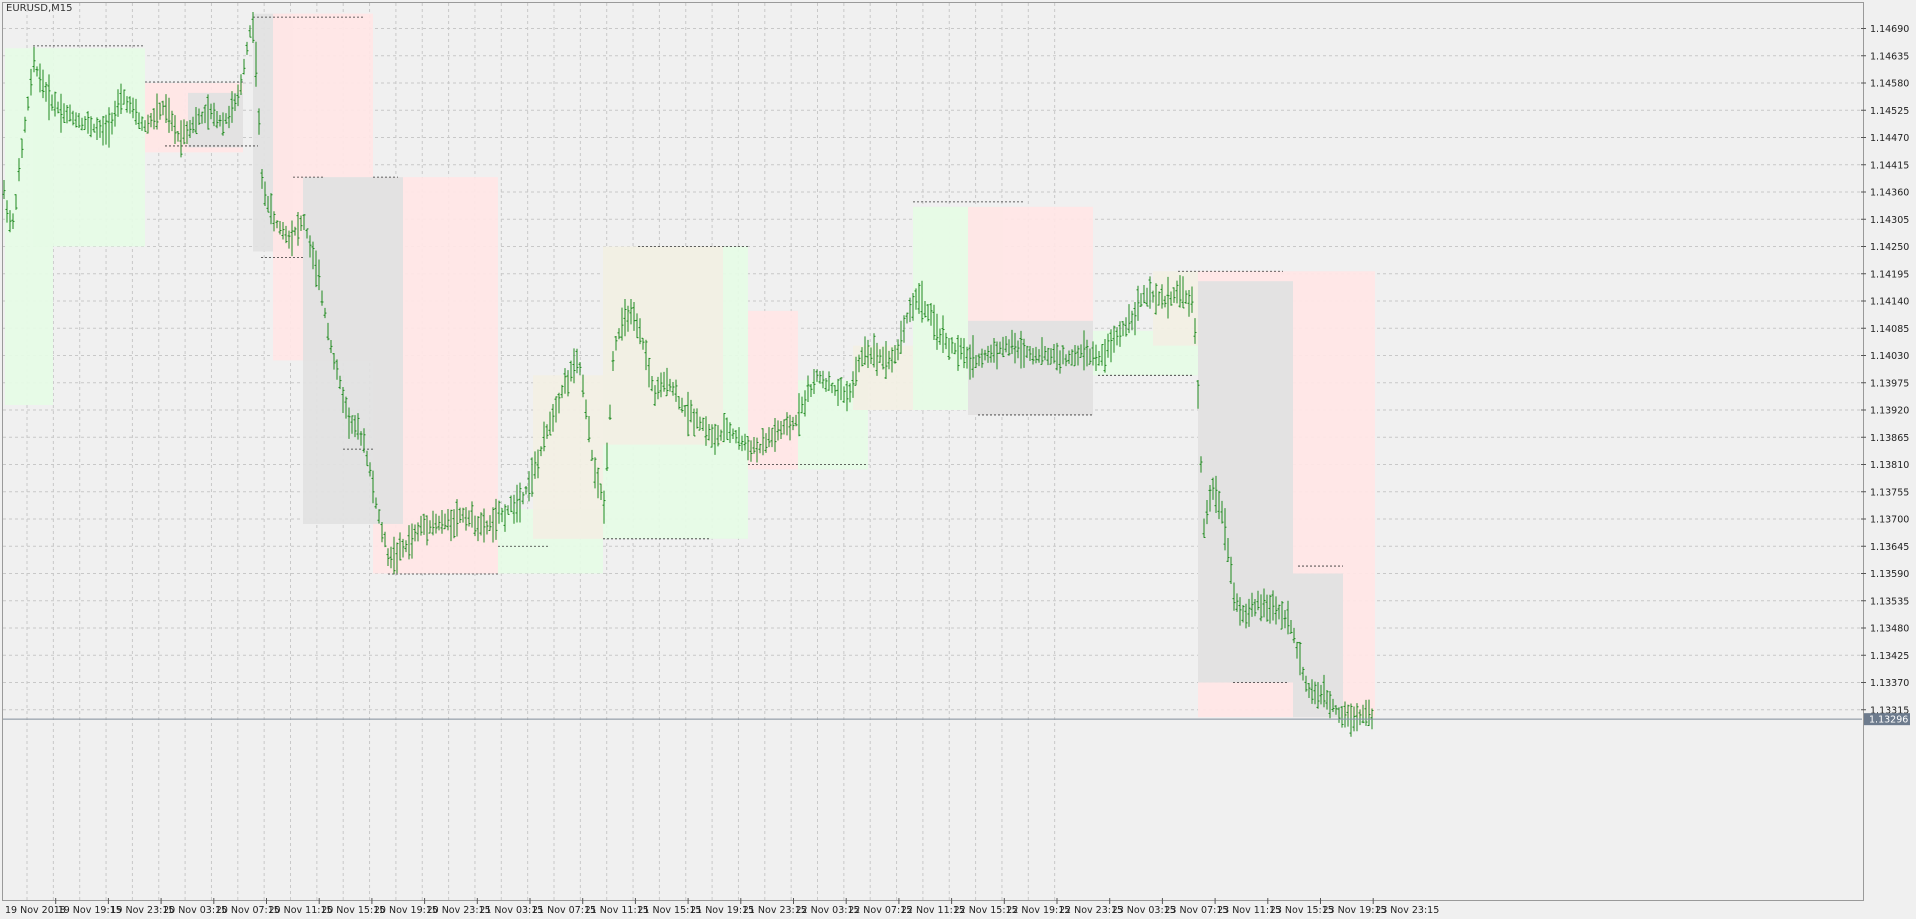 This screenshot has width=1916, height=919. What do you see at coordinates (933, 910) in the screenshot?
I see `x-axis-tick-label: 22 Nov 11:15` at bounding box center [933, 910].